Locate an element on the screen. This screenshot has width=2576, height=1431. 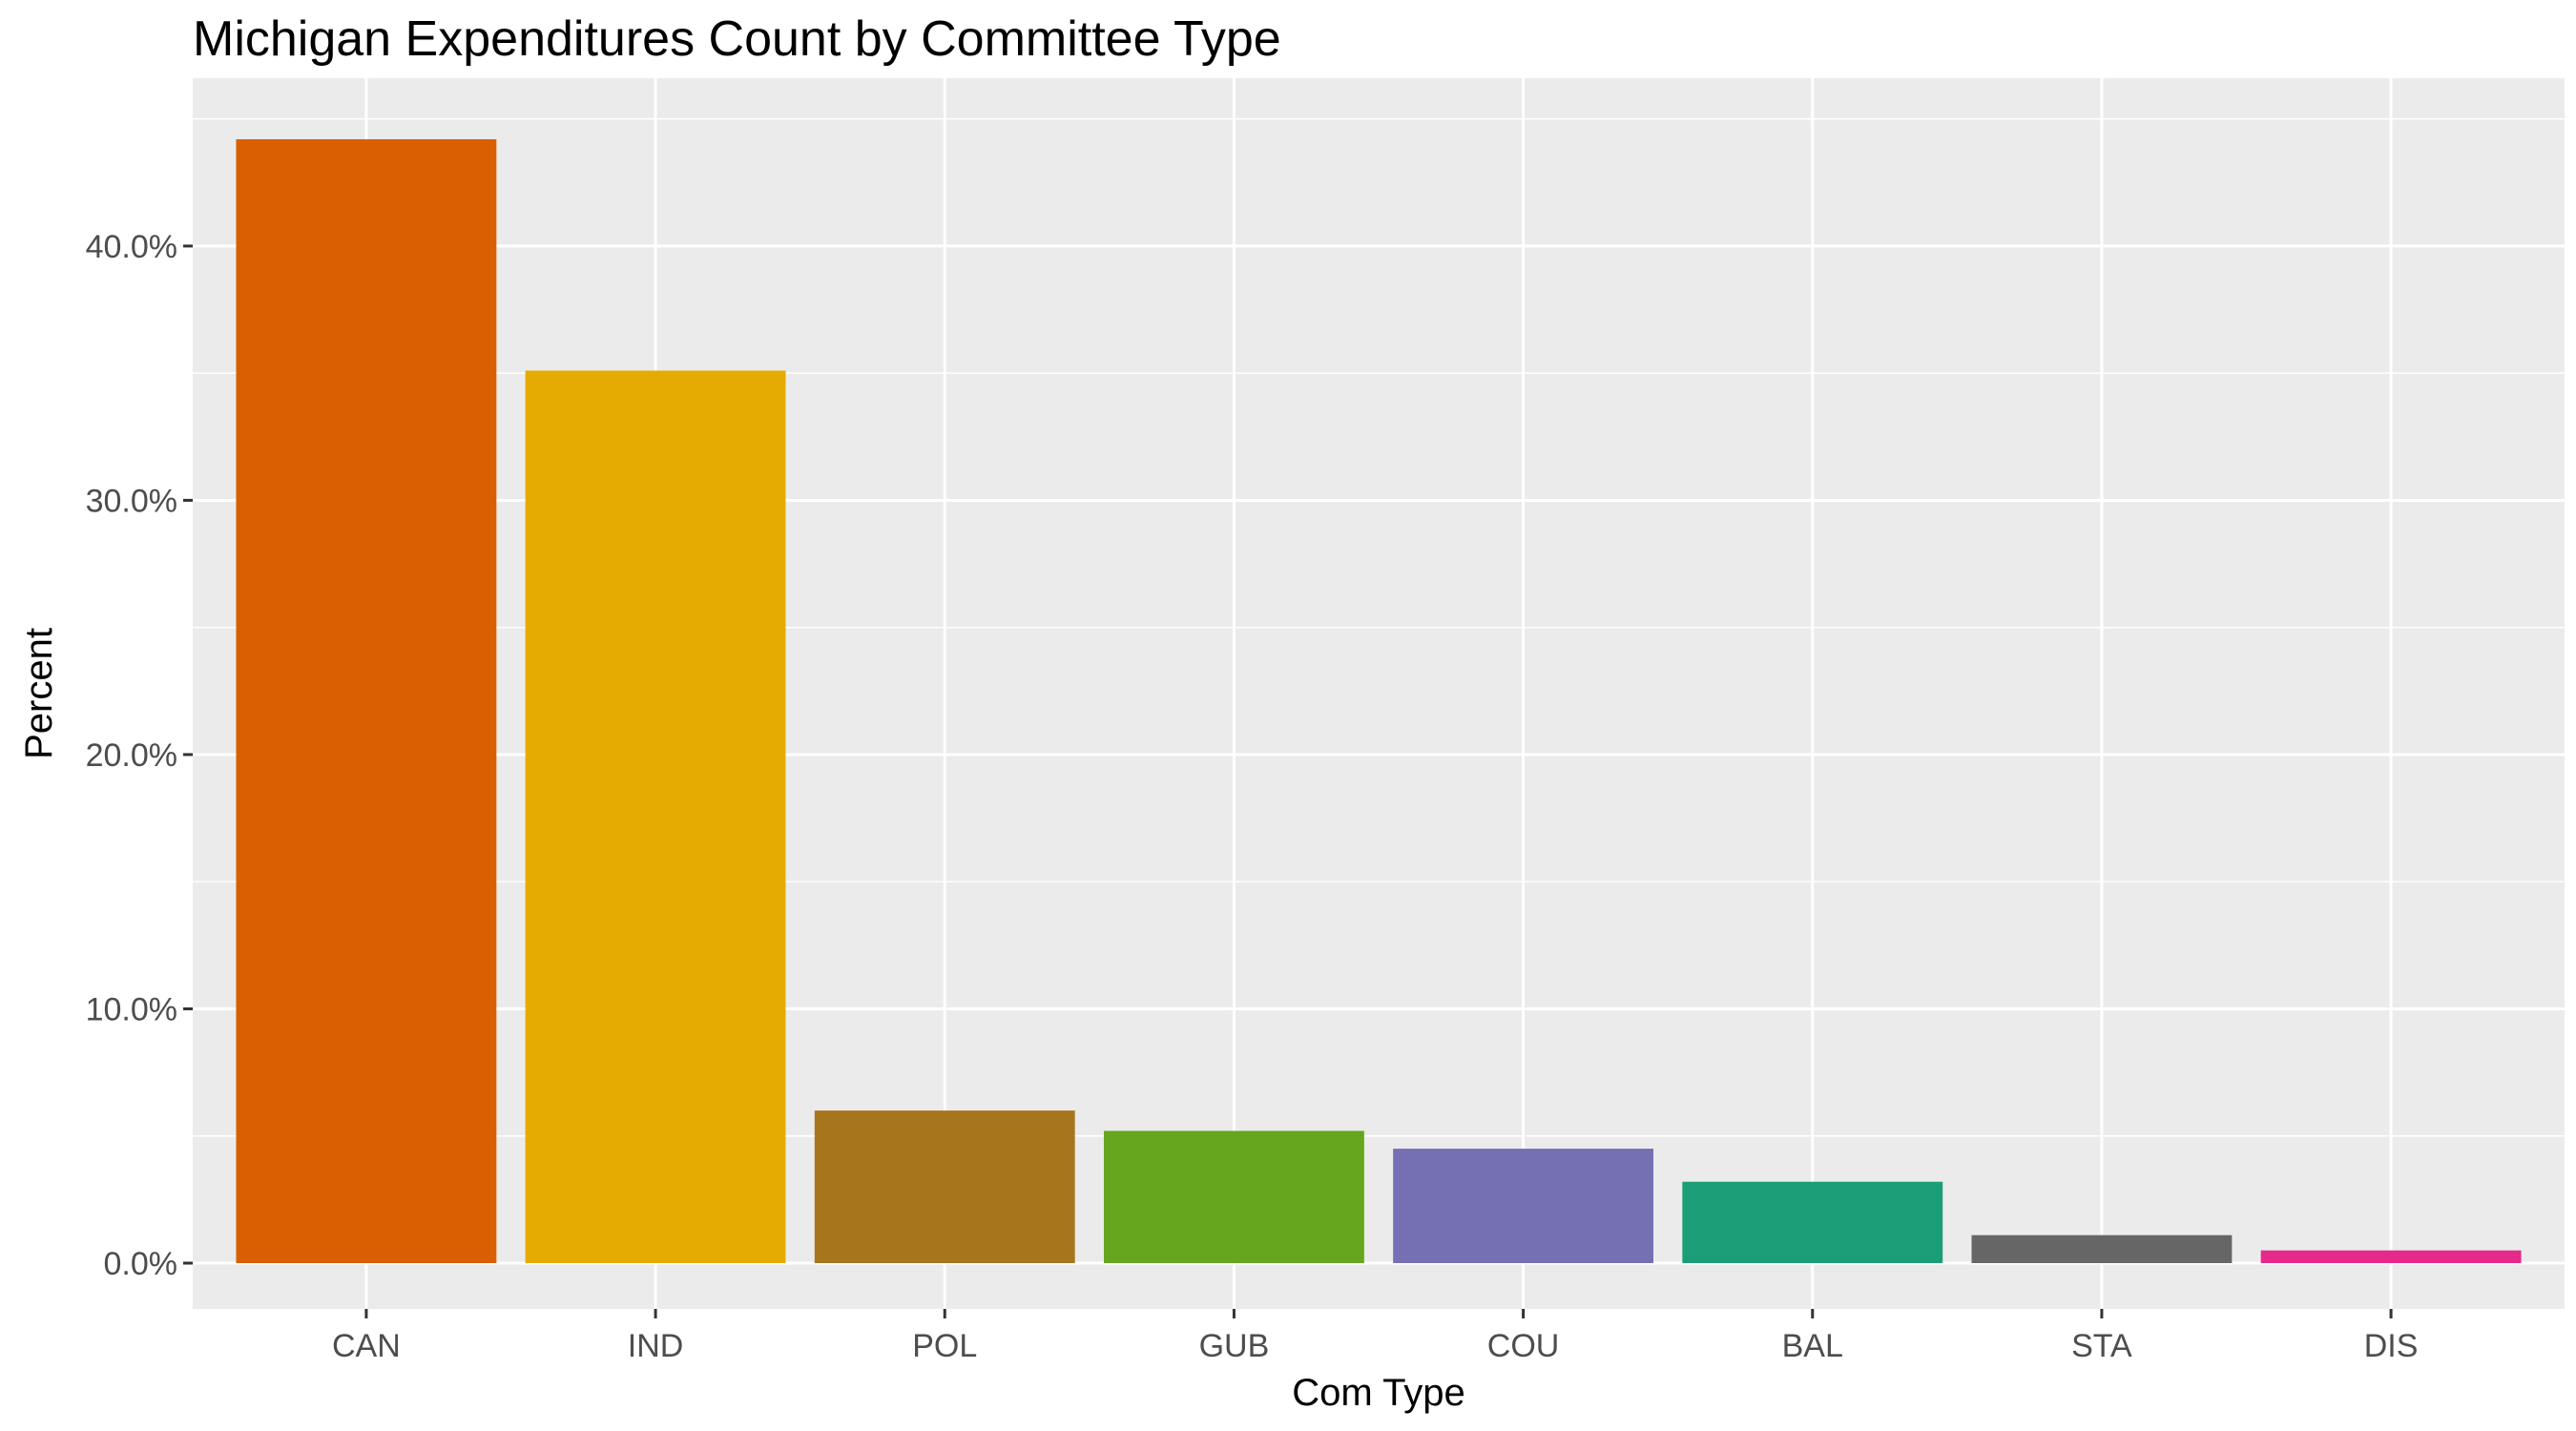
bar-sta is located at coordinates (2102, 1249).